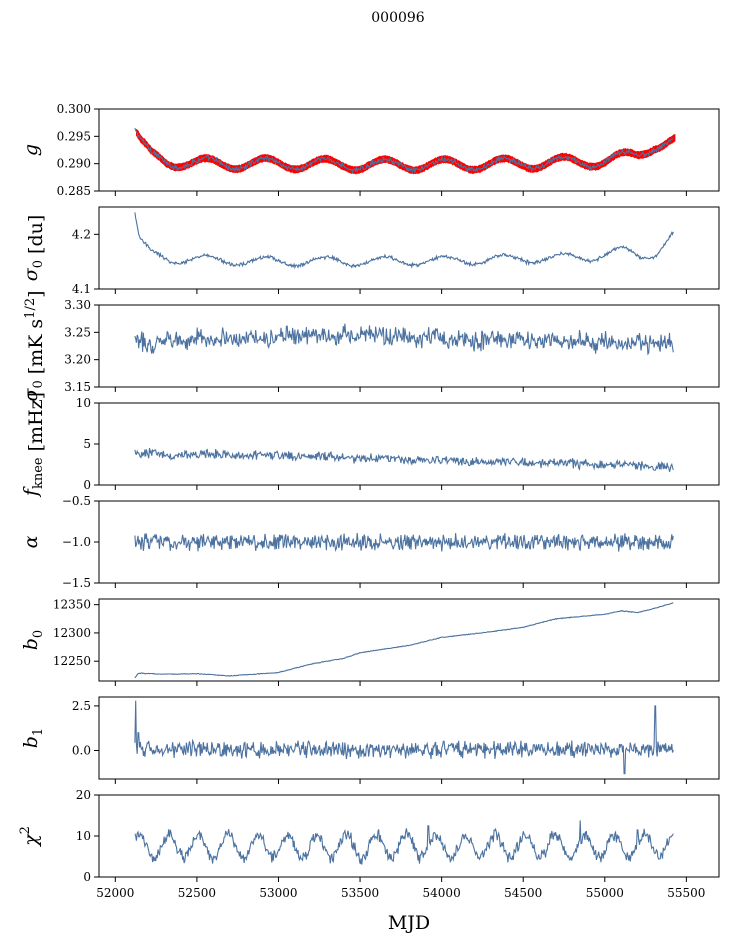 Image resolution: width=729 pixels, height=944 pixels. What do you see at coordinates (523, 893) in the screenshot?
I see `x-tick-label: 54500` at bounding box center [523, 893].